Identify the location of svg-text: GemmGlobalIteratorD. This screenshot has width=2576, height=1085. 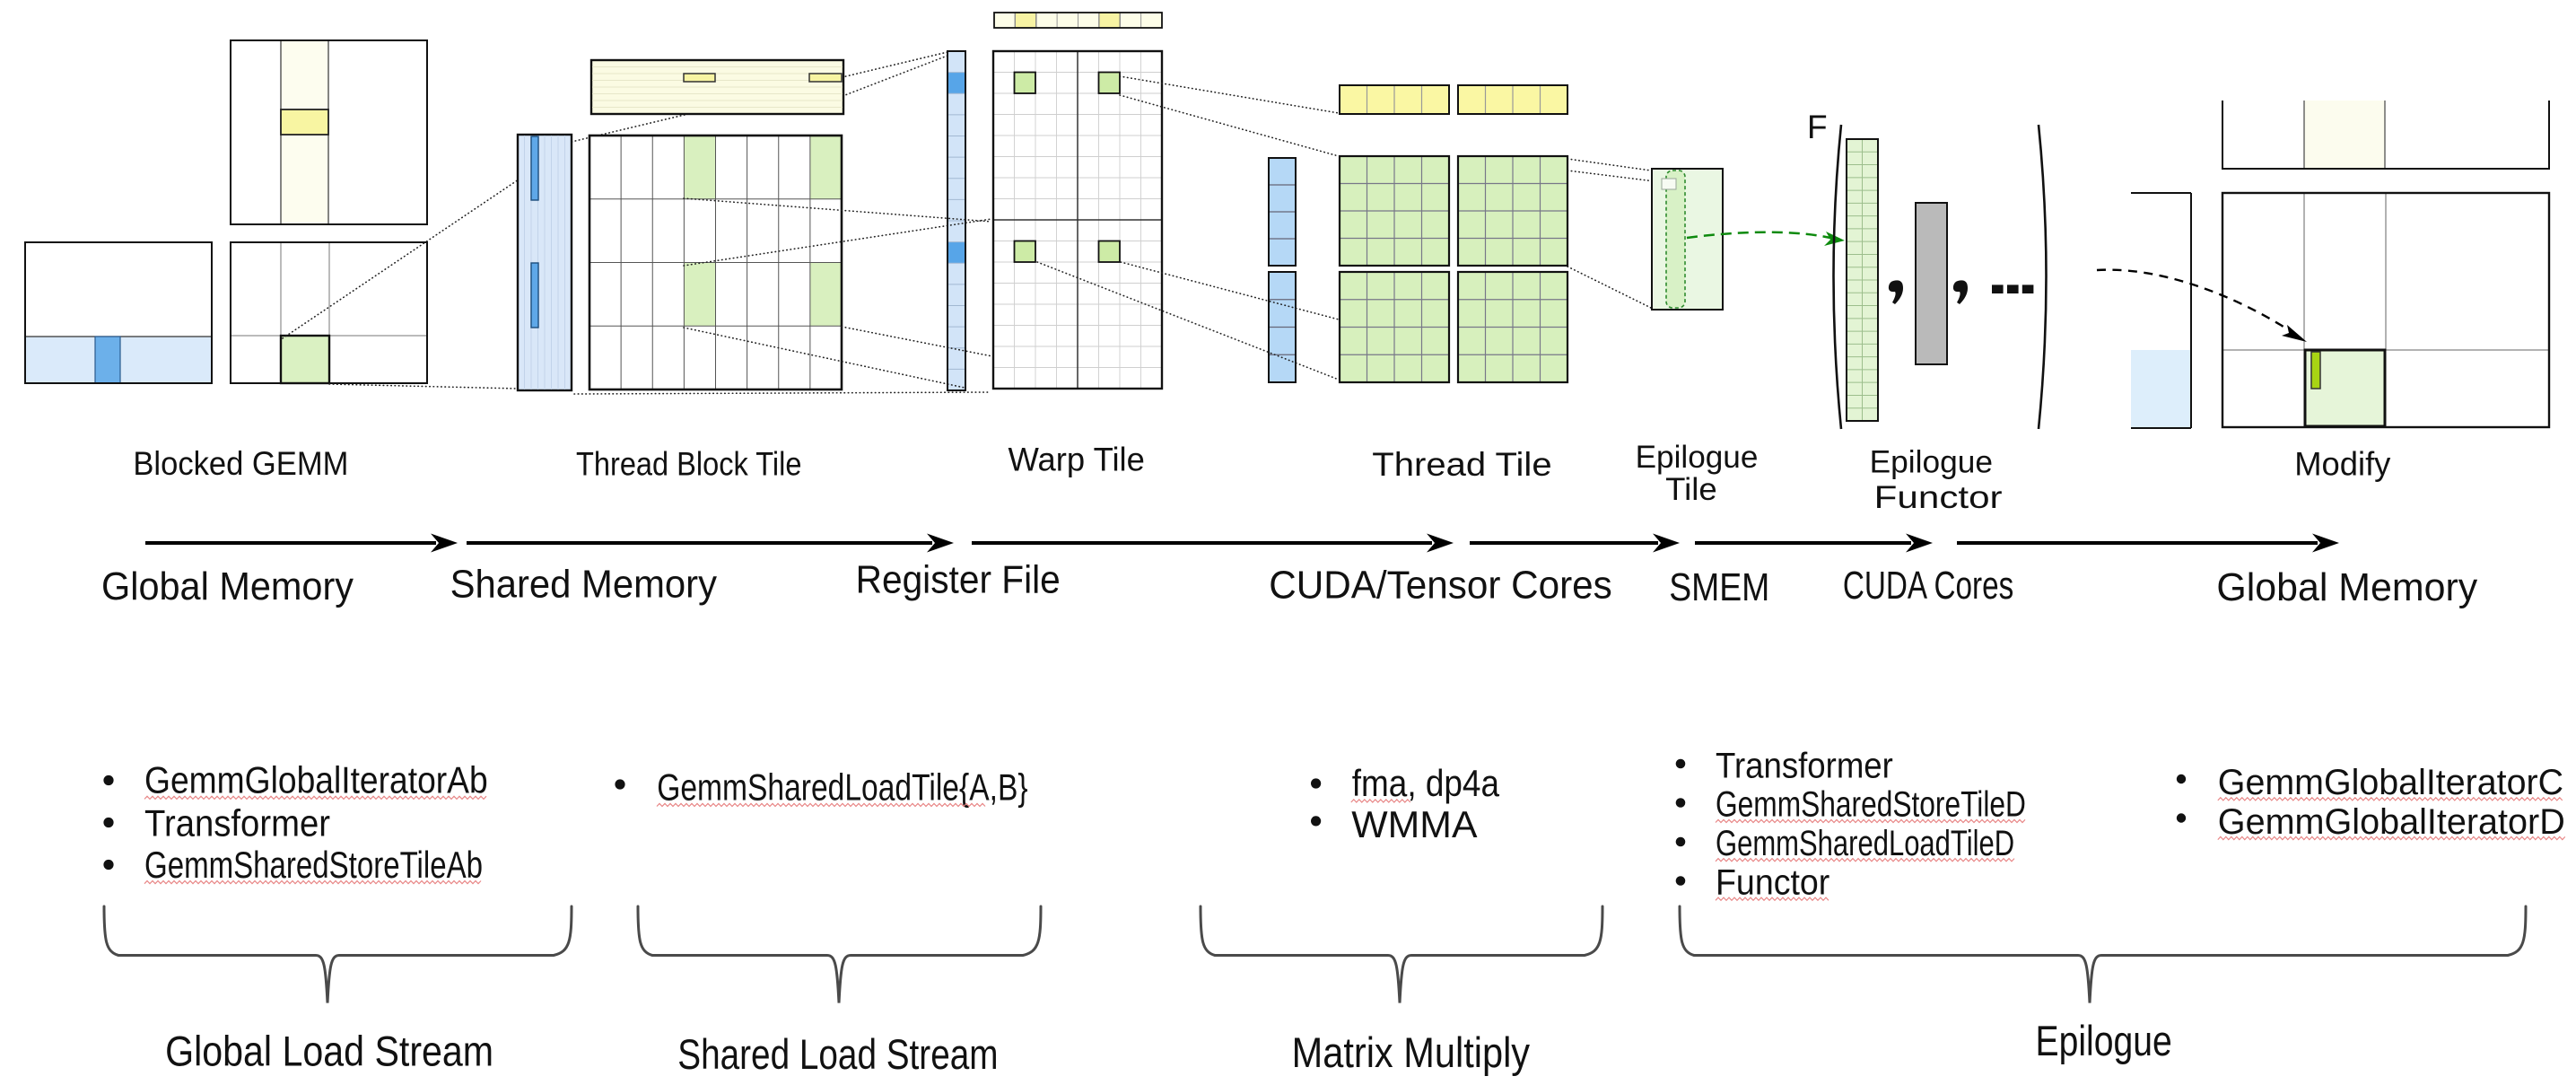
(2391, 822).